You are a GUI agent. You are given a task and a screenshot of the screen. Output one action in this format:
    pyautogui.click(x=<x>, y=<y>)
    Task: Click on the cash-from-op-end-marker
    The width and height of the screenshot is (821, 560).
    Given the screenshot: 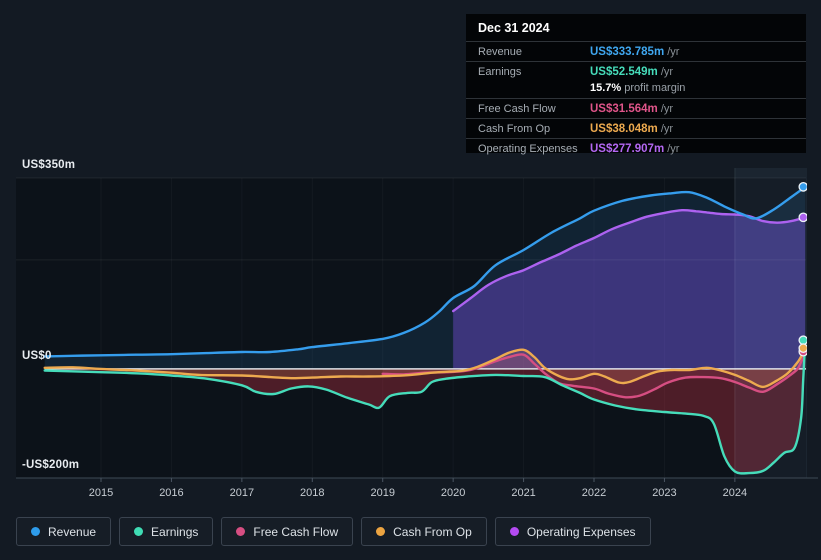 What is the action you would take?
    pyautogui.click(x=802, y=348)
    